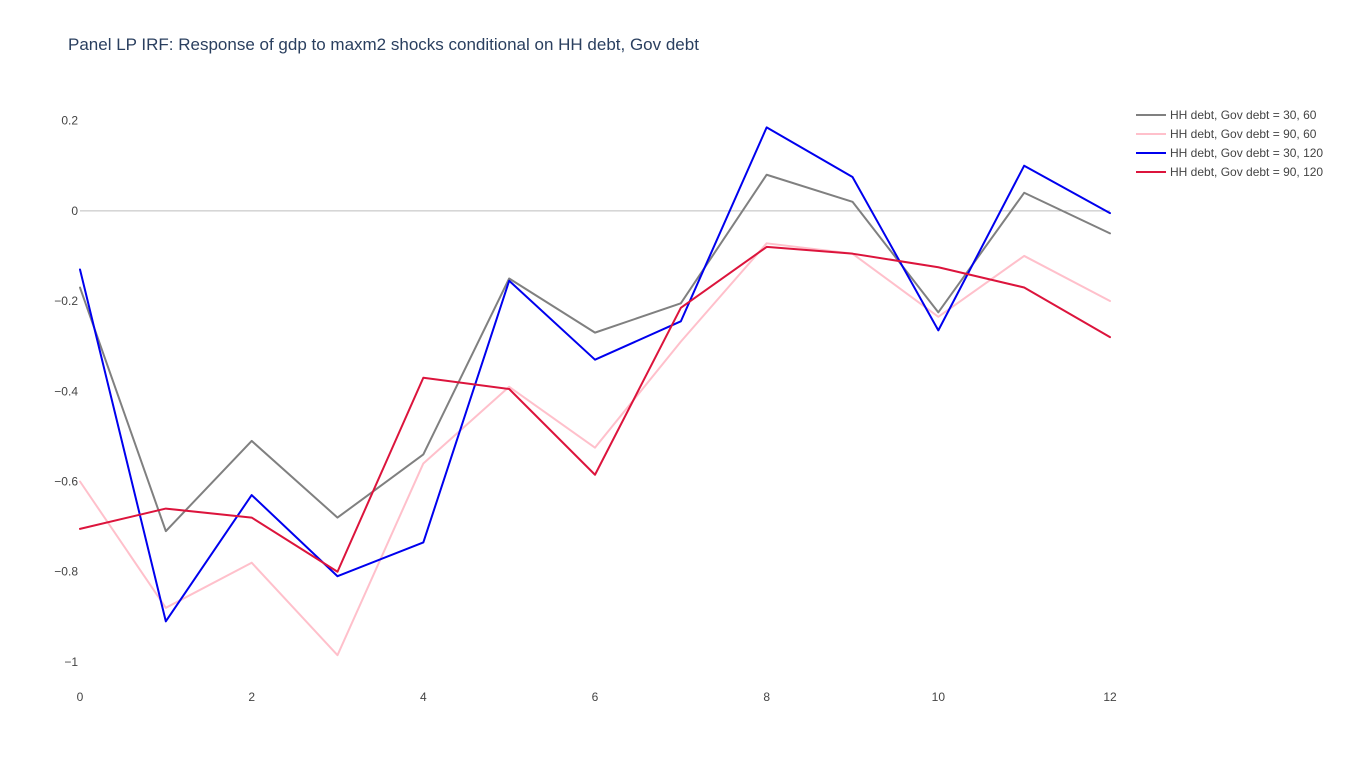 Image resolution: width=1366 pixels, height=768 pixels. I want to click on y-tick-label: −0.4, so click(66, 391).